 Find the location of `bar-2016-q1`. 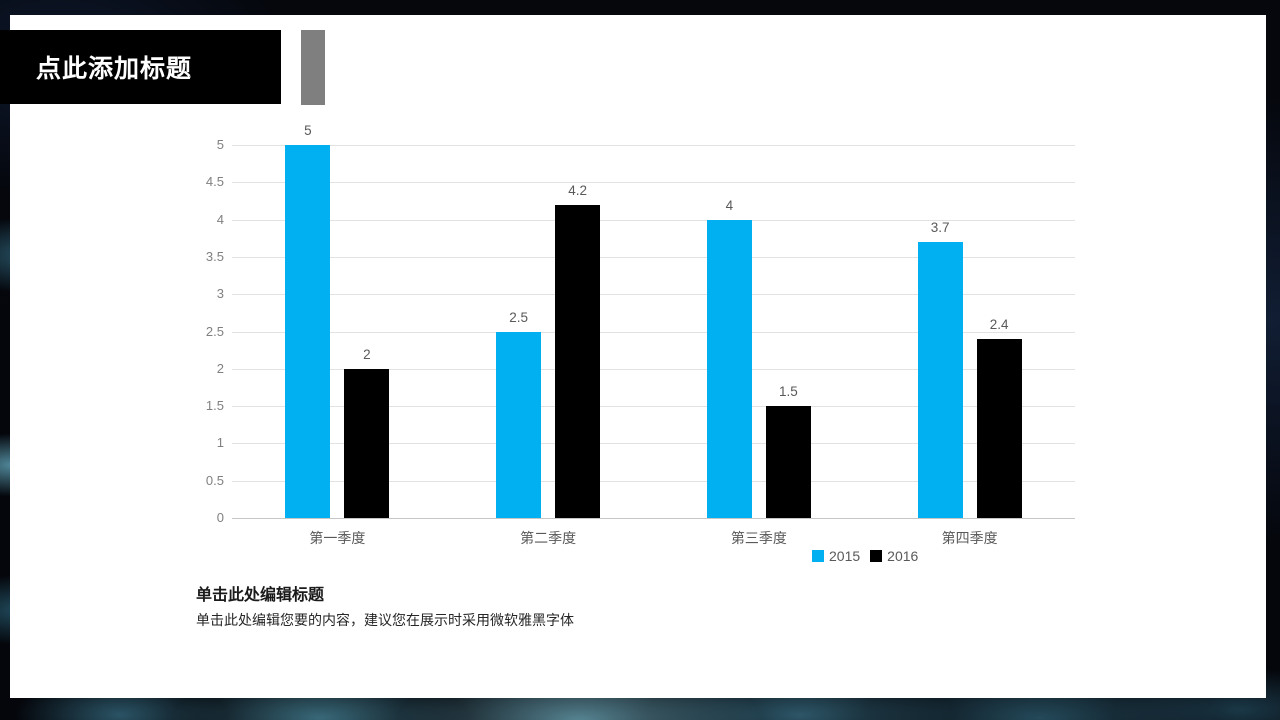

bar-2016-q1 is located at coordinates (367, 443).